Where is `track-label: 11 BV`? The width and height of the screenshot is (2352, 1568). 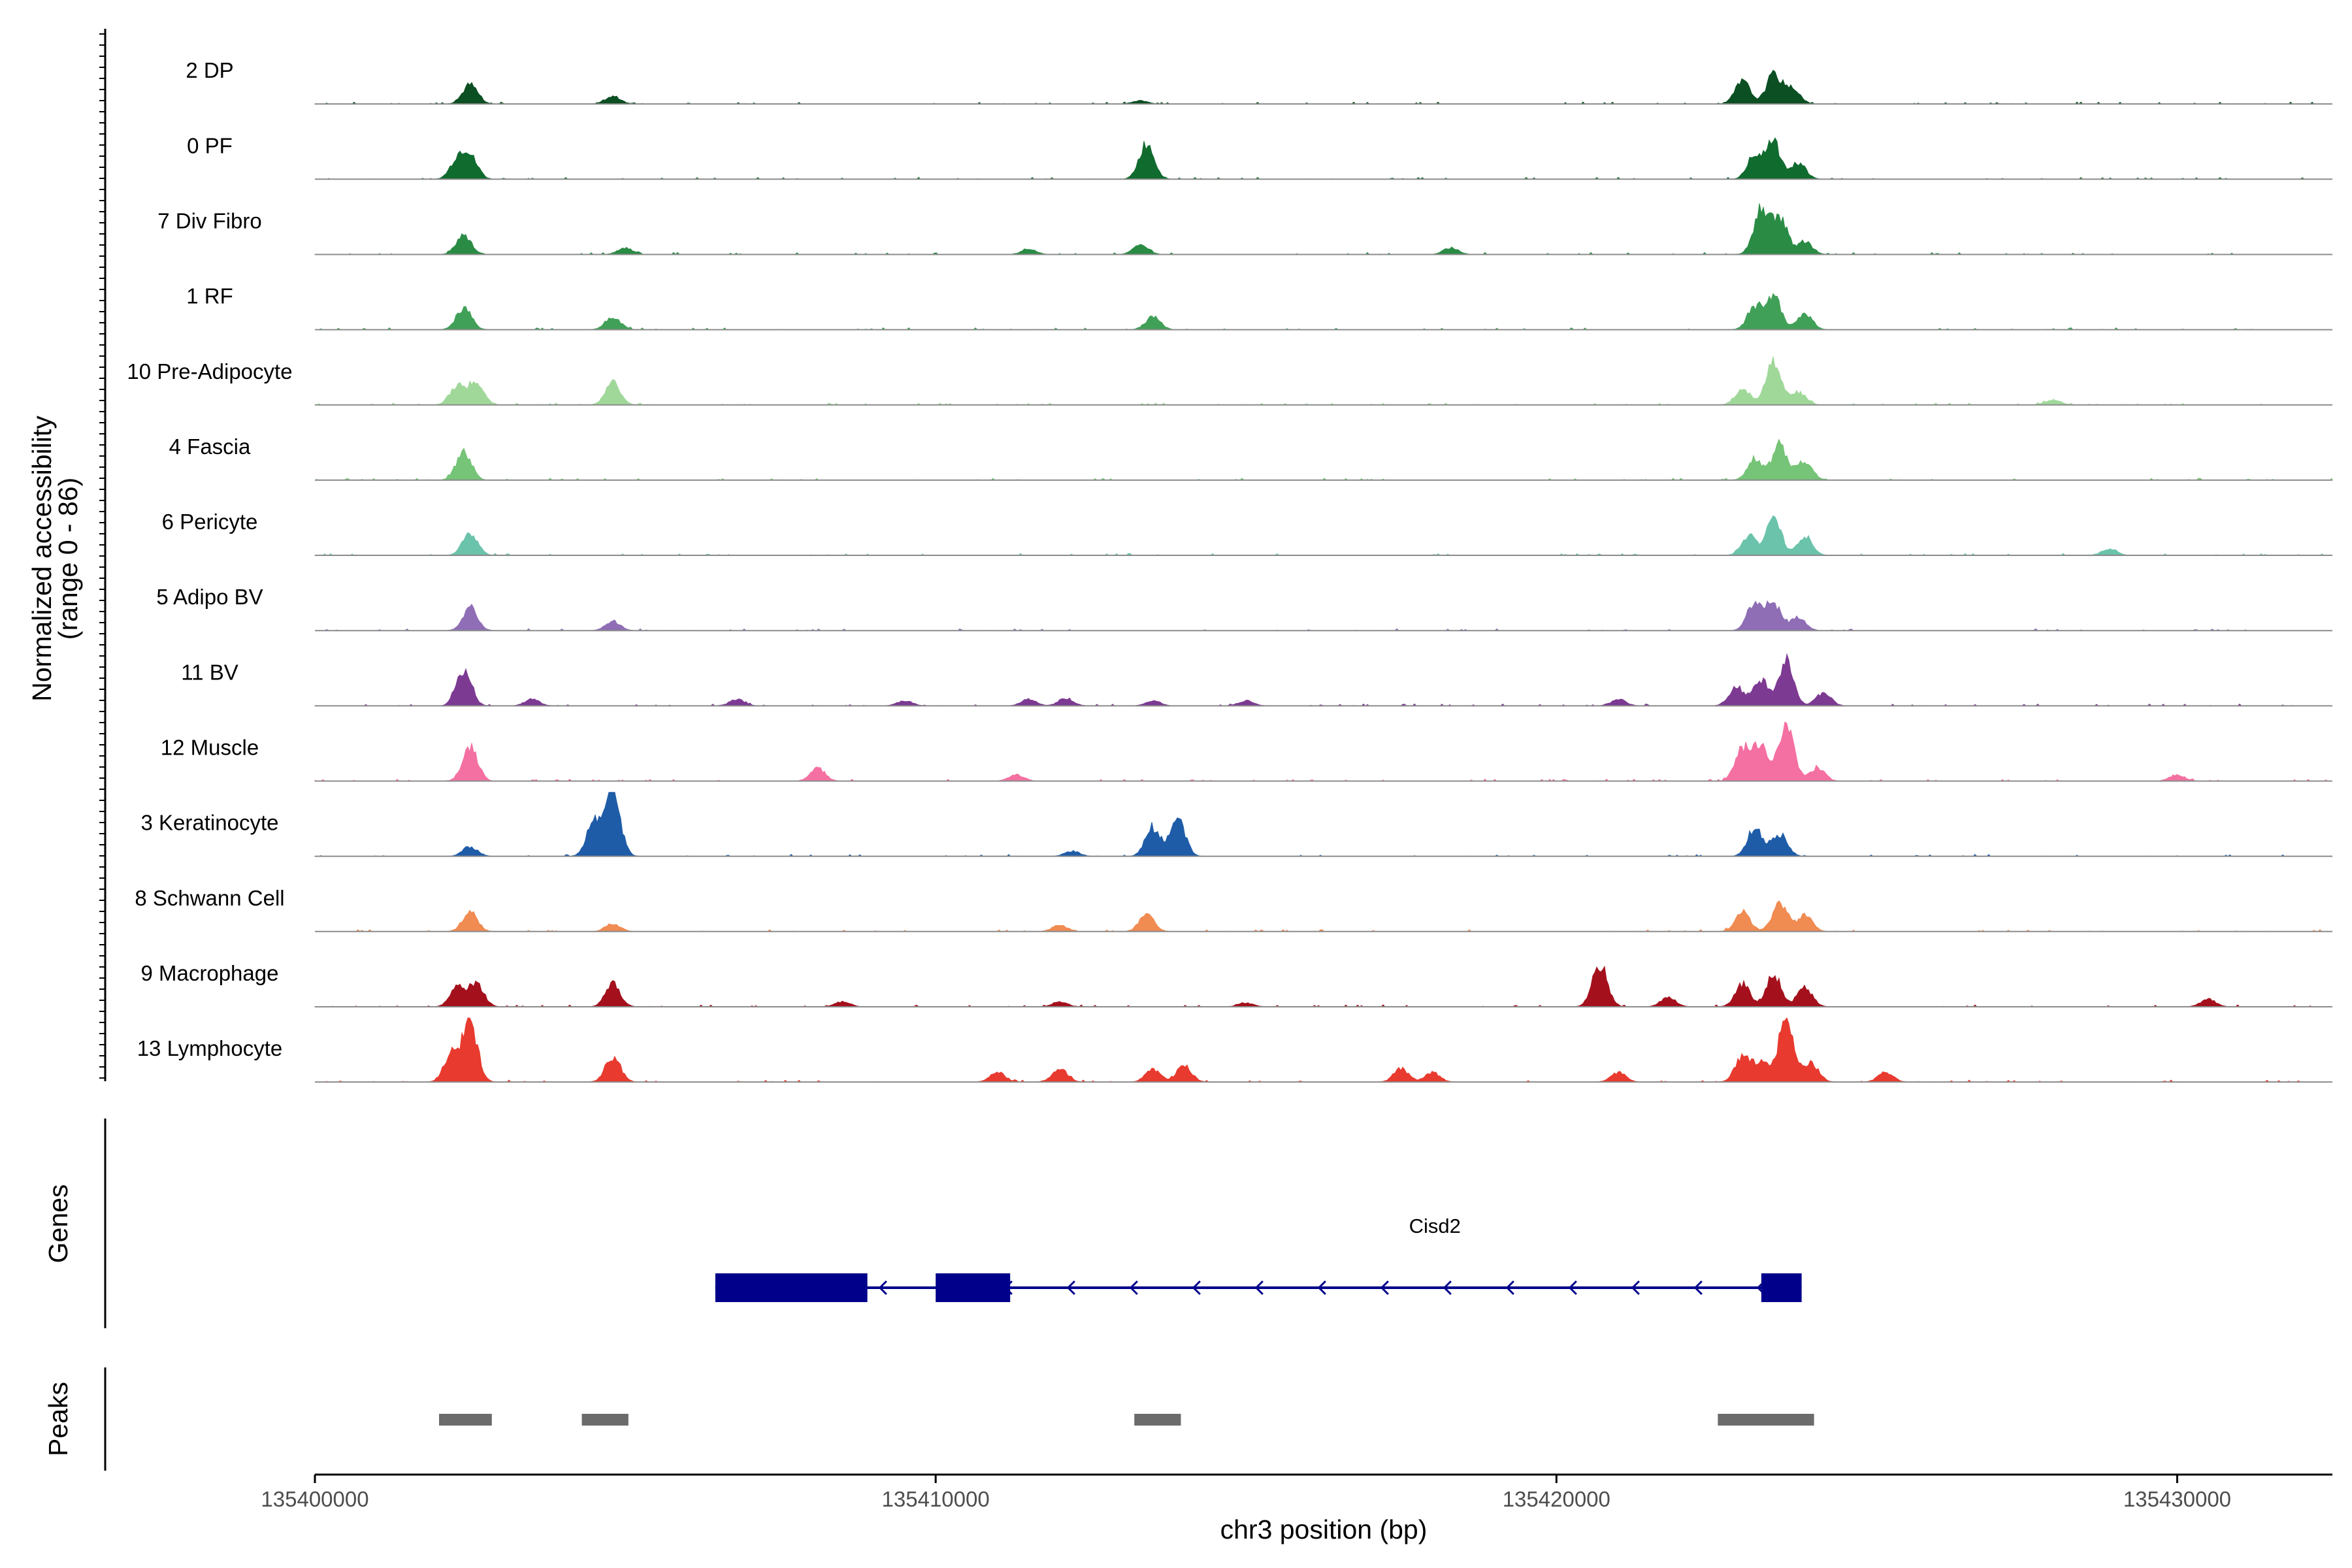
track-label: 11 BV is located at coordinates (209, 672).